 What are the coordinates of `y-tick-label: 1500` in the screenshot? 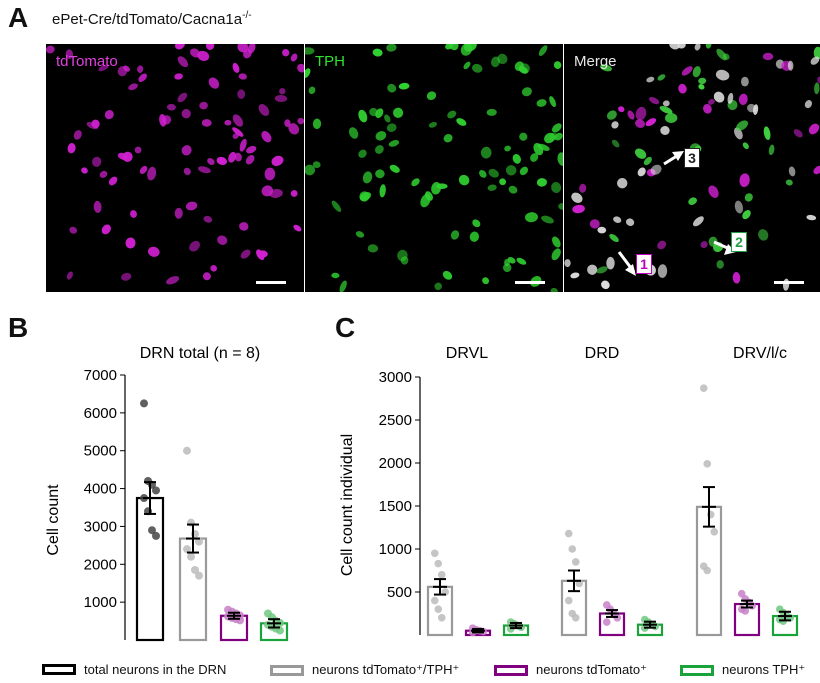 It's located at (395, 506).